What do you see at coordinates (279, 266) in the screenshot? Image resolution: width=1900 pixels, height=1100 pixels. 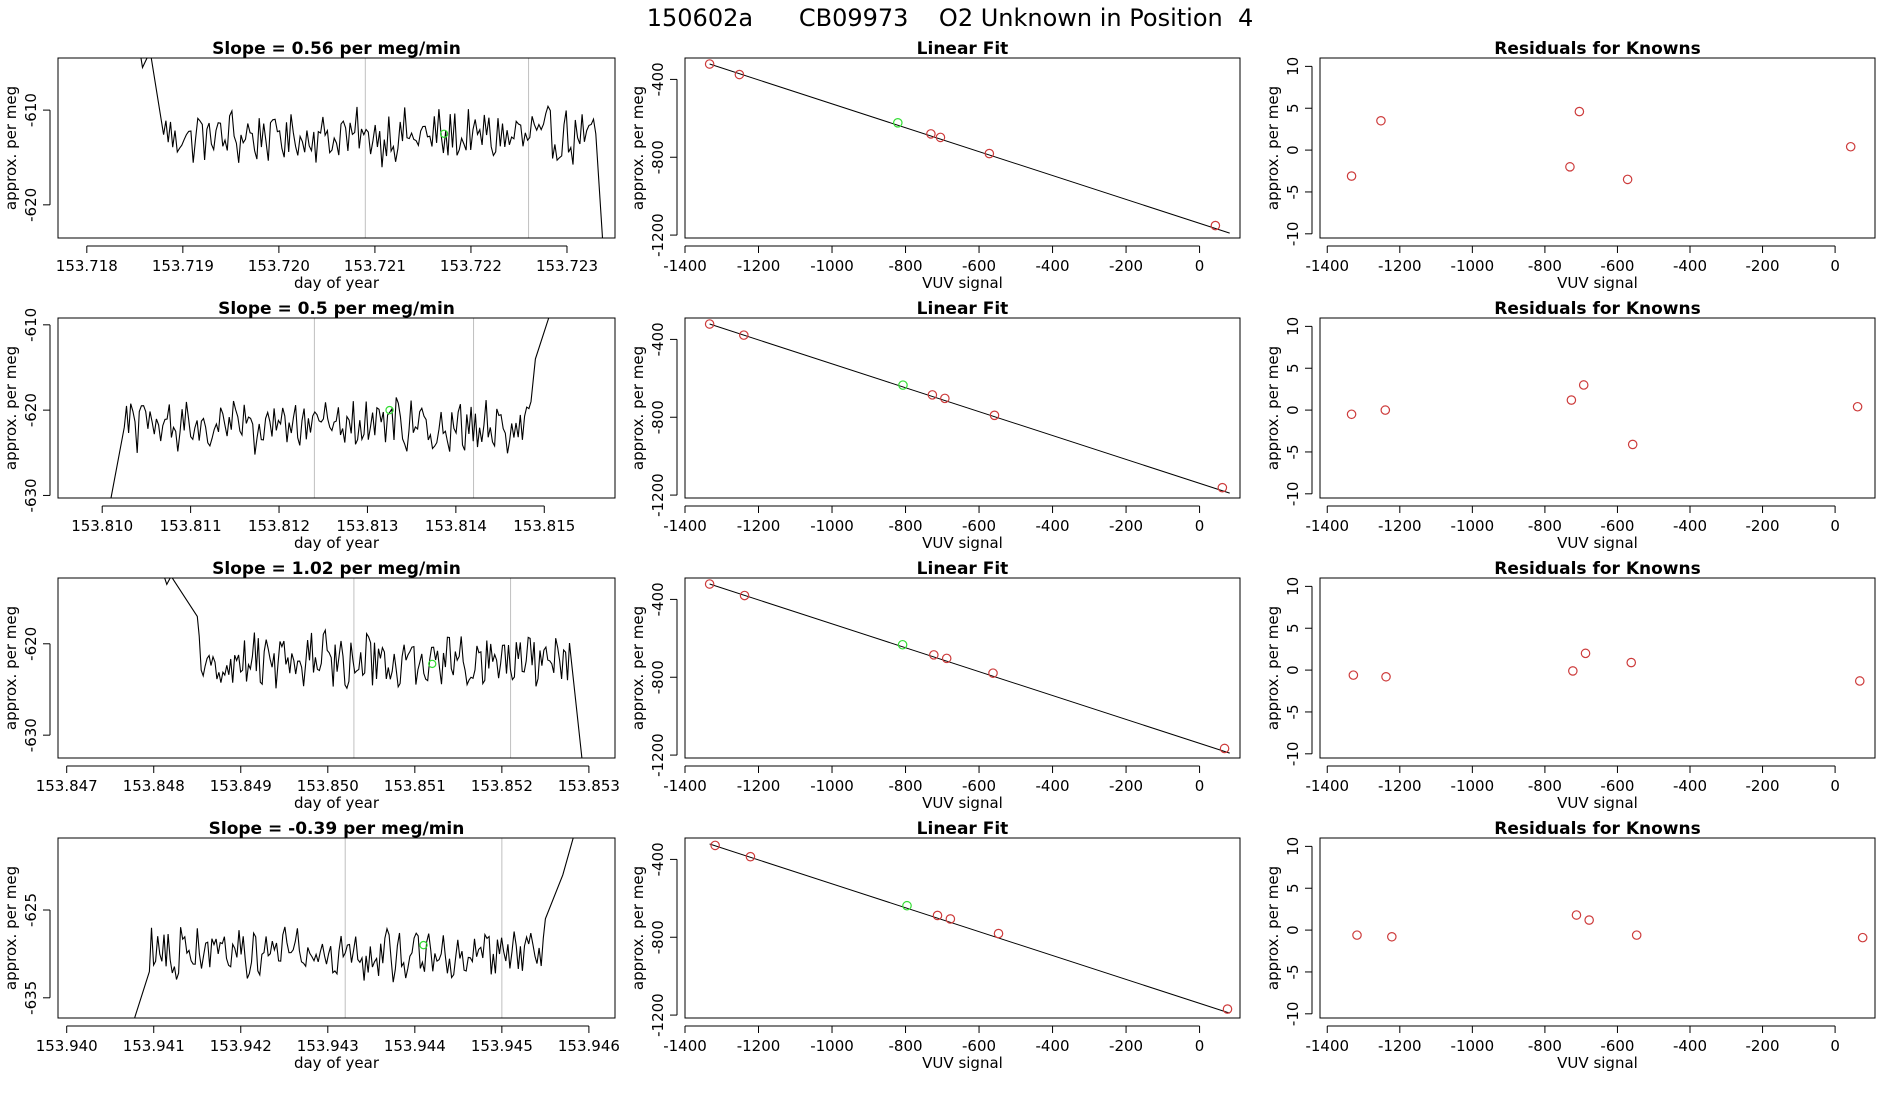 I see `x-tick-label: 153.720` at bounding box center [279, 266].